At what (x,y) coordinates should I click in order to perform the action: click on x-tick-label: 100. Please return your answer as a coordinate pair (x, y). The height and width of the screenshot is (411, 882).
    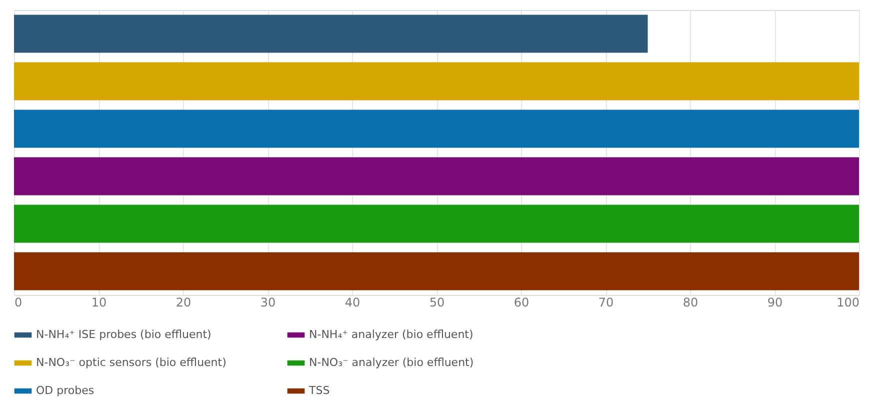
    Looking at the image, I should click on (848, 303).